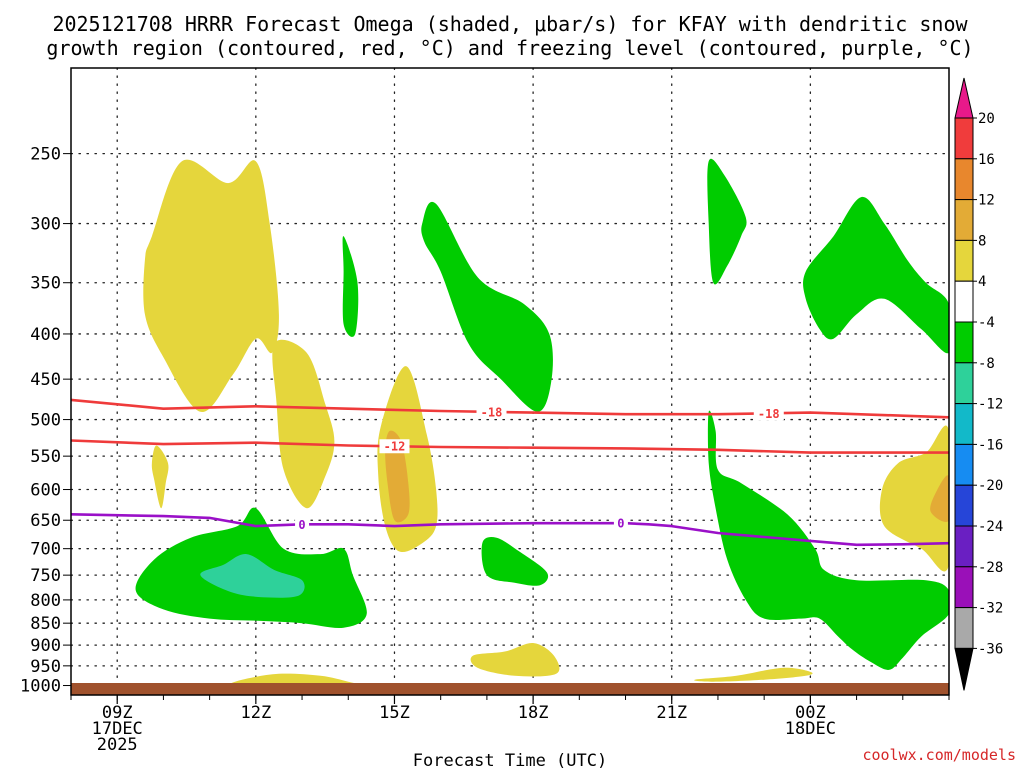 This screenshot has width=1024, height=768. I want to click on colorbar-bin--24-to--20, so click(964, 505).